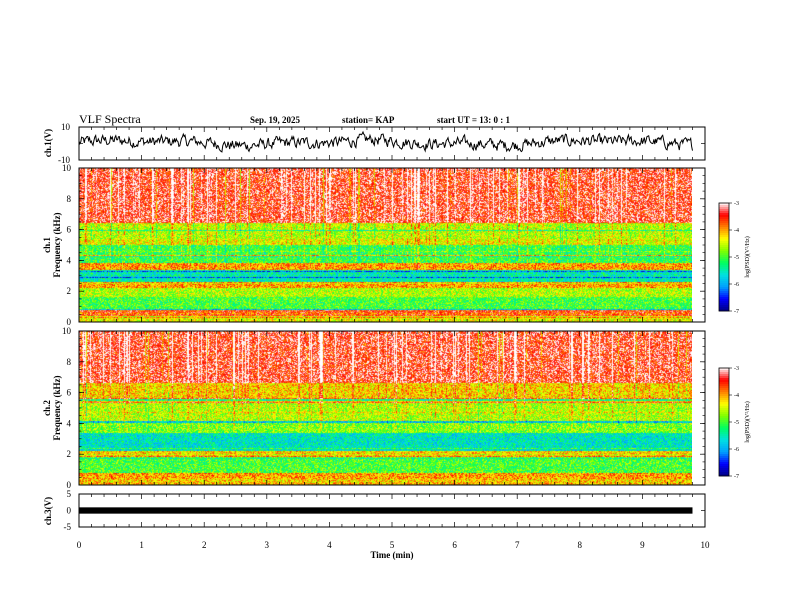  I want to click on spectrogram-ytick-label: 10, so click(67, 331).